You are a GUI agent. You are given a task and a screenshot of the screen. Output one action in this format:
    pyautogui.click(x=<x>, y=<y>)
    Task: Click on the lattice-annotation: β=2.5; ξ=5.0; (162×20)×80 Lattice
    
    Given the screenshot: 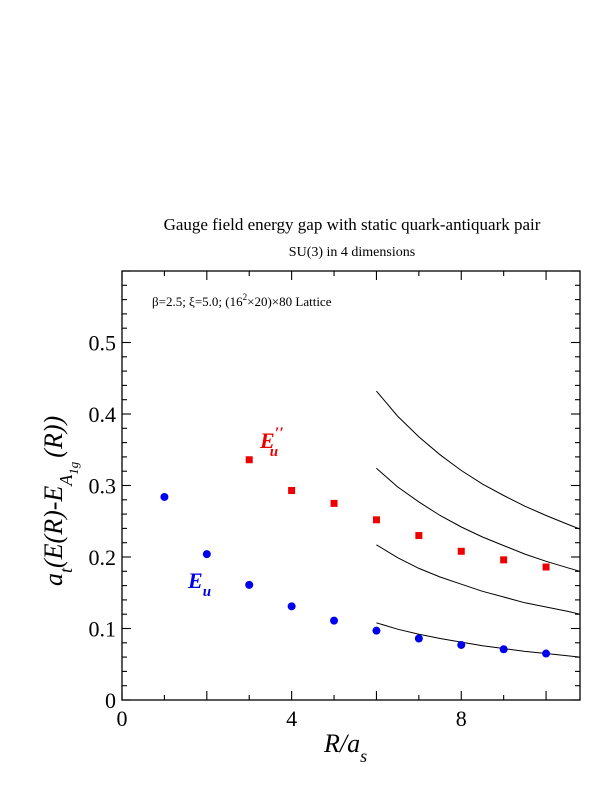 What is the action you would take?
    pyautogui.click(x=242, y=300)
    